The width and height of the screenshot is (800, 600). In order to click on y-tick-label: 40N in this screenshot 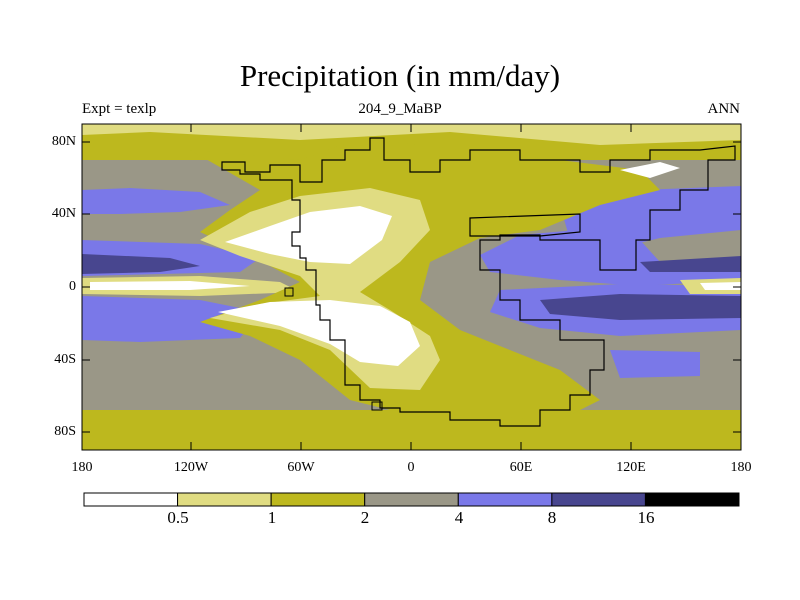, I will do `click(63, 213)`.